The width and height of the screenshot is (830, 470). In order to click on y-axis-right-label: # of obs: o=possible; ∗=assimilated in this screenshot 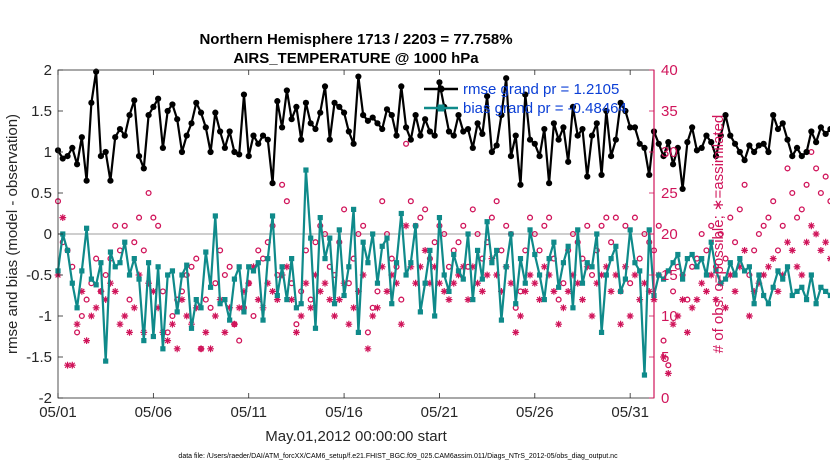, I will do `click(718, 234)`.